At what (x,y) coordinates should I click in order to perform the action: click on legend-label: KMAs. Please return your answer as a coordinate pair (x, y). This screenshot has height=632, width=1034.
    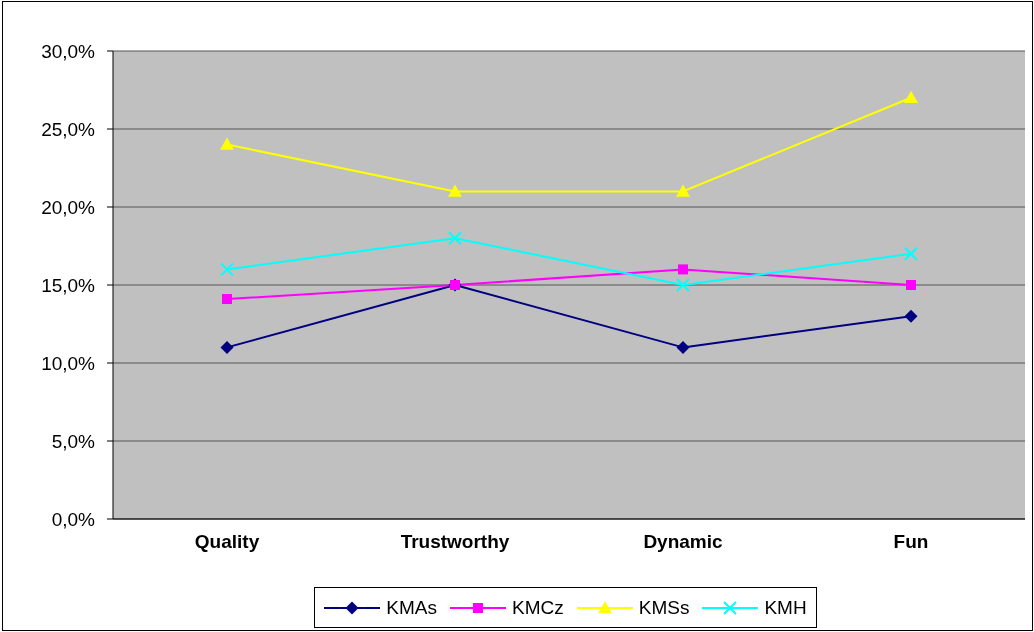
    Looking at the image, I should click on (412, 607).